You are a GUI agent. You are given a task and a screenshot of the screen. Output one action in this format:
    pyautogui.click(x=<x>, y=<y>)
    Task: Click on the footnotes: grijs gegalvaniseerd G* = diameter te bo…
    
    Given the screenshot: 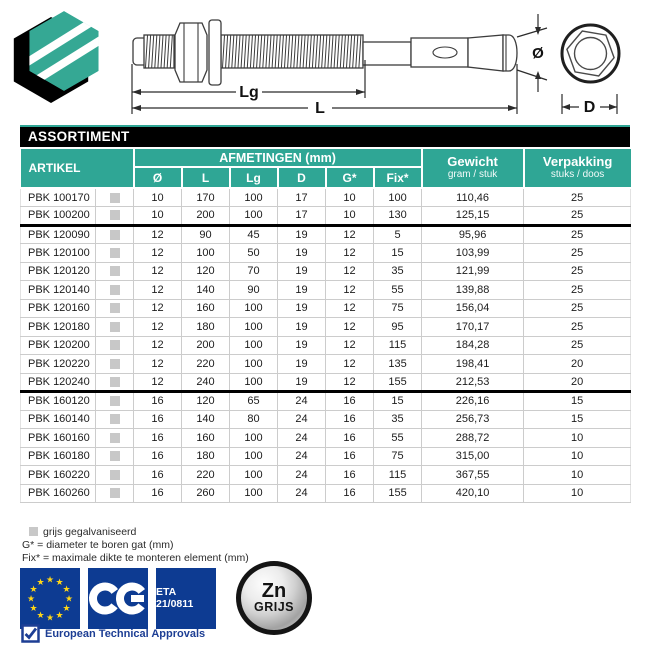 What is the action you would take?
    pyautogui.click(x=135, y=545)
    